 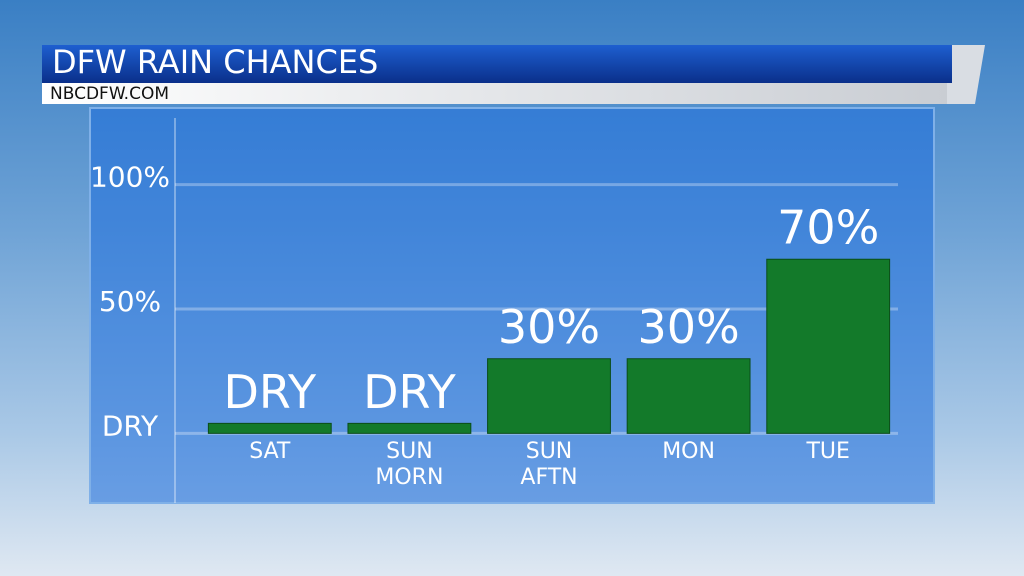 I want to click on x-tick-label: SUN AFTN, so click(x=549, y=465).